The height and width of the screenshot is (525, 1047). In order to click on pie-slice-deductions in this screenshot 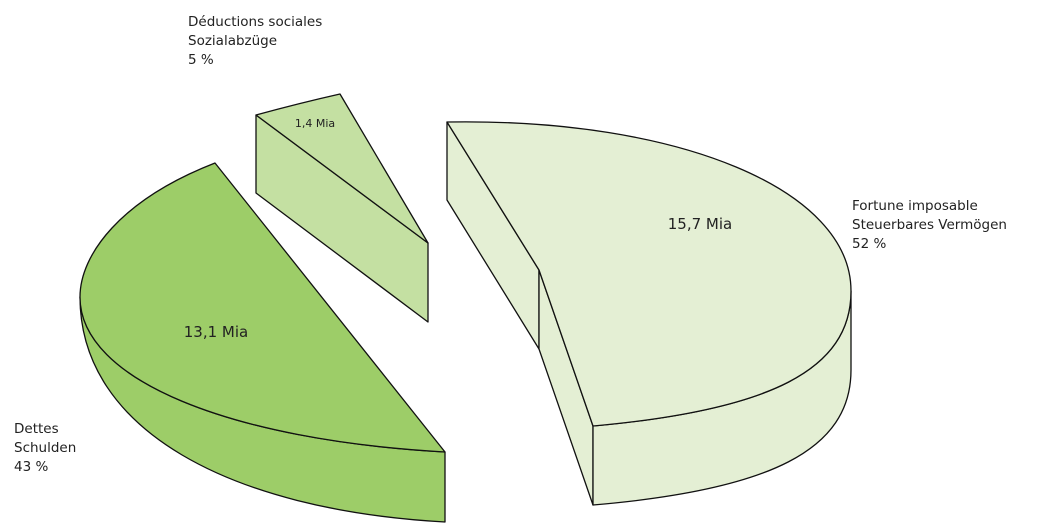, I will do `click(342, 208)`.